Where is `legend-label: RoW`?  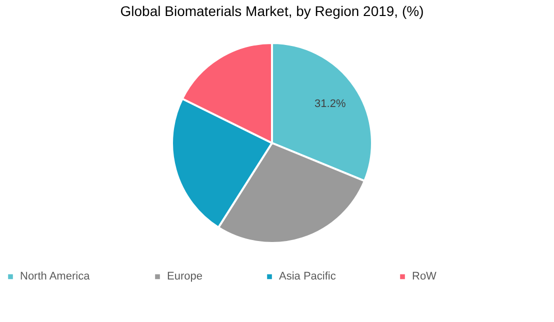
legend-label: RoW is located at coordinates (425, 276).